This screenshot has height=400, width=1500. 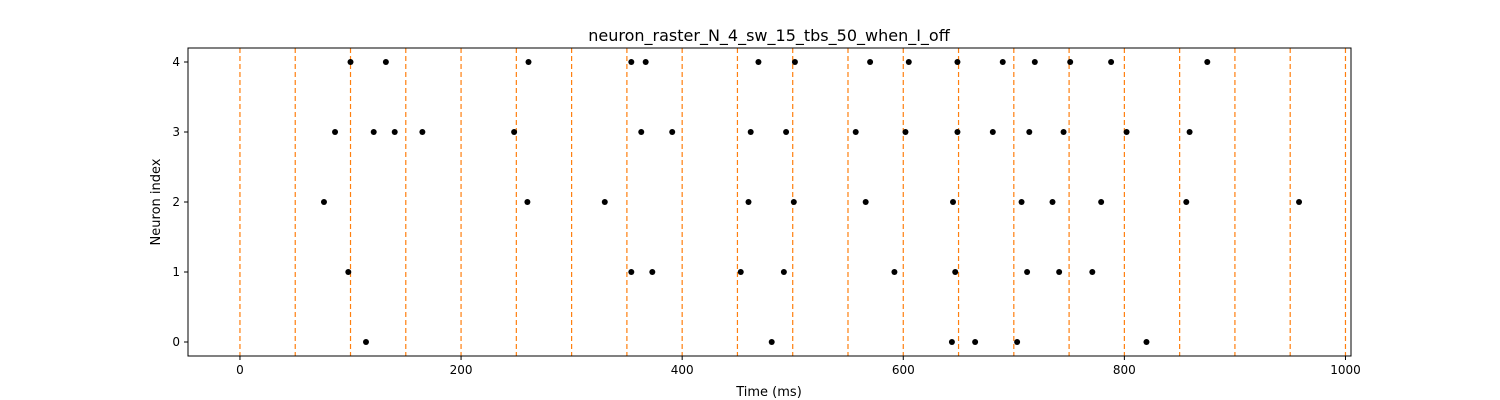 What do you see at coordinates (176, 132) in the screenshot?
I see `y-tick-label-3: 3` at bounding box center [176, 132].